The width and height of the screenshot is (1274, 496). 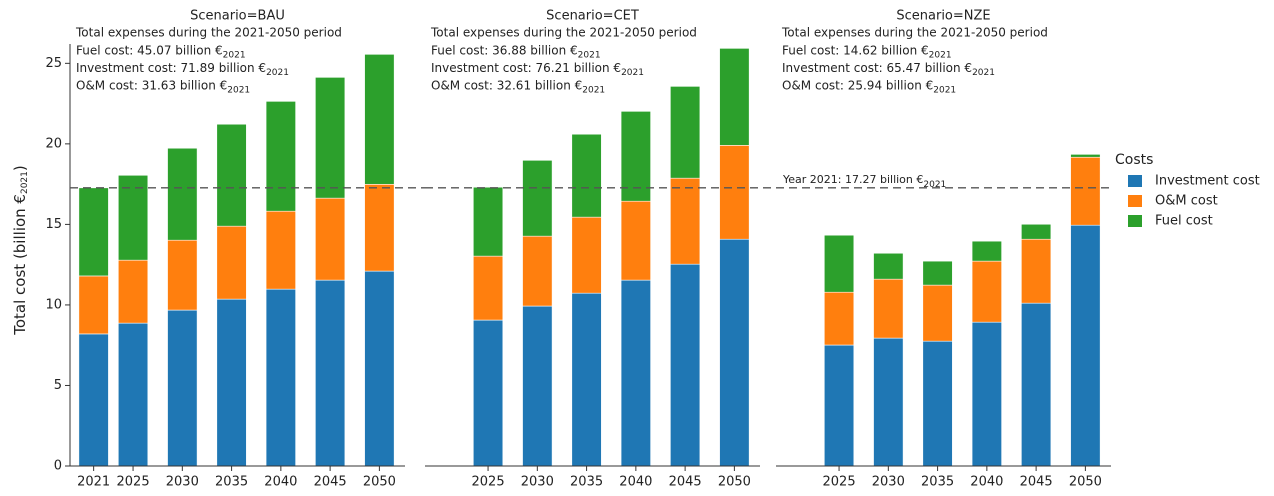 What do you see at coordinates (855, 50) in the screenshot?
I see `annotation-text: Fuel cost: 14.62 billion €` at bounding box center [855, 50].